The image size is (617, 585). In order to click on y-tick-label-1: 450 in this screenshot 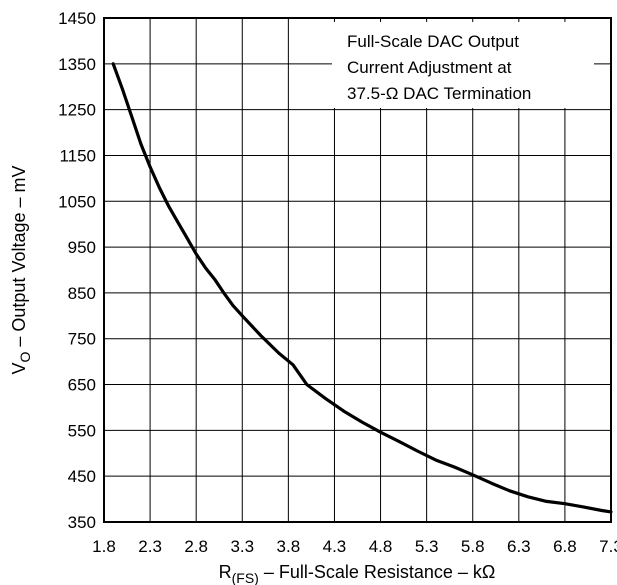, I will do `click(82, 476)`.